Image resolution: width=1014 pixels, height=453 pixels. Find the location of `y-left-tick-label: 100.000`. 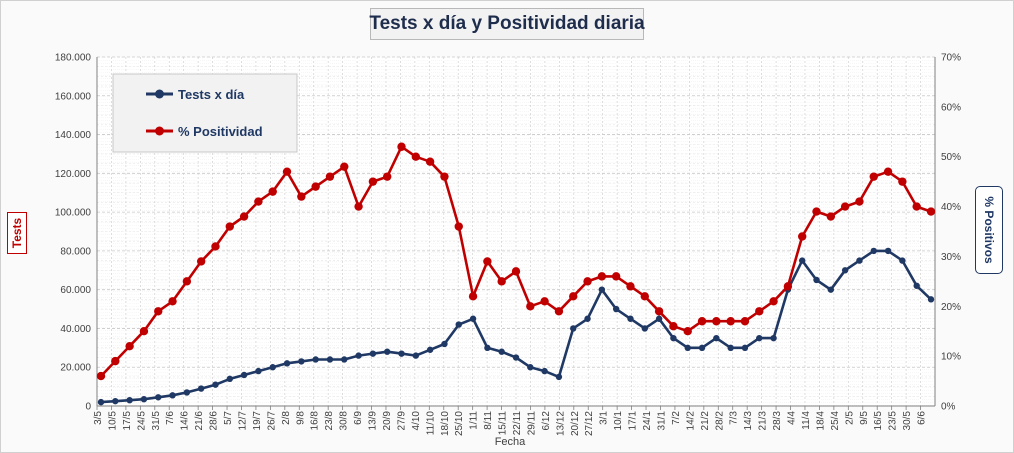

y-left-tick-label: 100.000 is located at coordinates (73, 213).